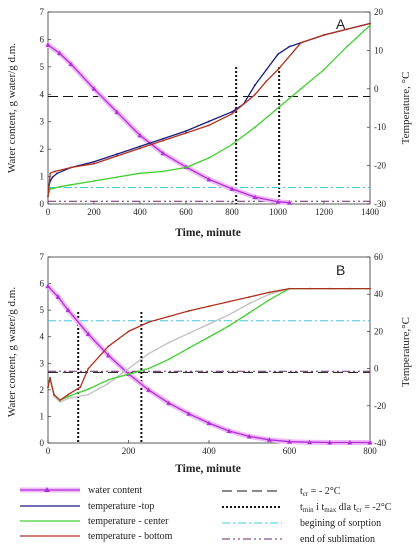  Describe the element at coordinates (380, 127) in the screenshot. I see `y-right-tick-label: -10` at that location.